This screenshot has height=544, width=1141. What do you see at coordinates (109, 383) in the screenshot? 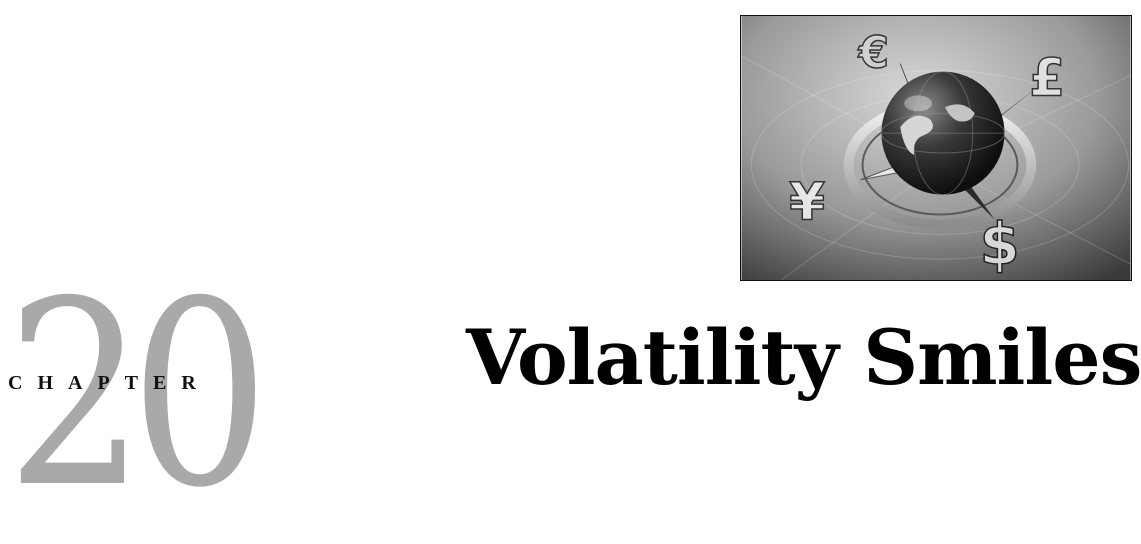
I see `chapter-label: CHAPTER` at bounding box center [109, 383].